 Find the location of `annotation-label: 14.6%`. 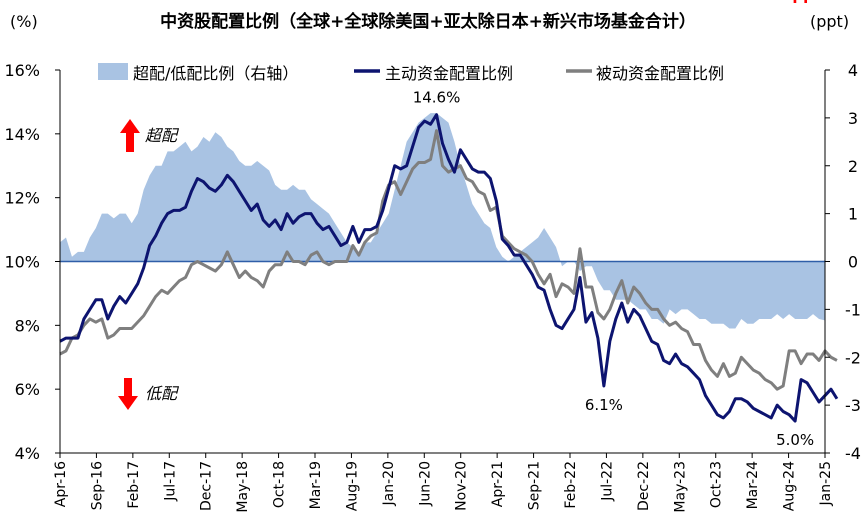

annotation-label: 14.6% is located at coordinates (437, 98).